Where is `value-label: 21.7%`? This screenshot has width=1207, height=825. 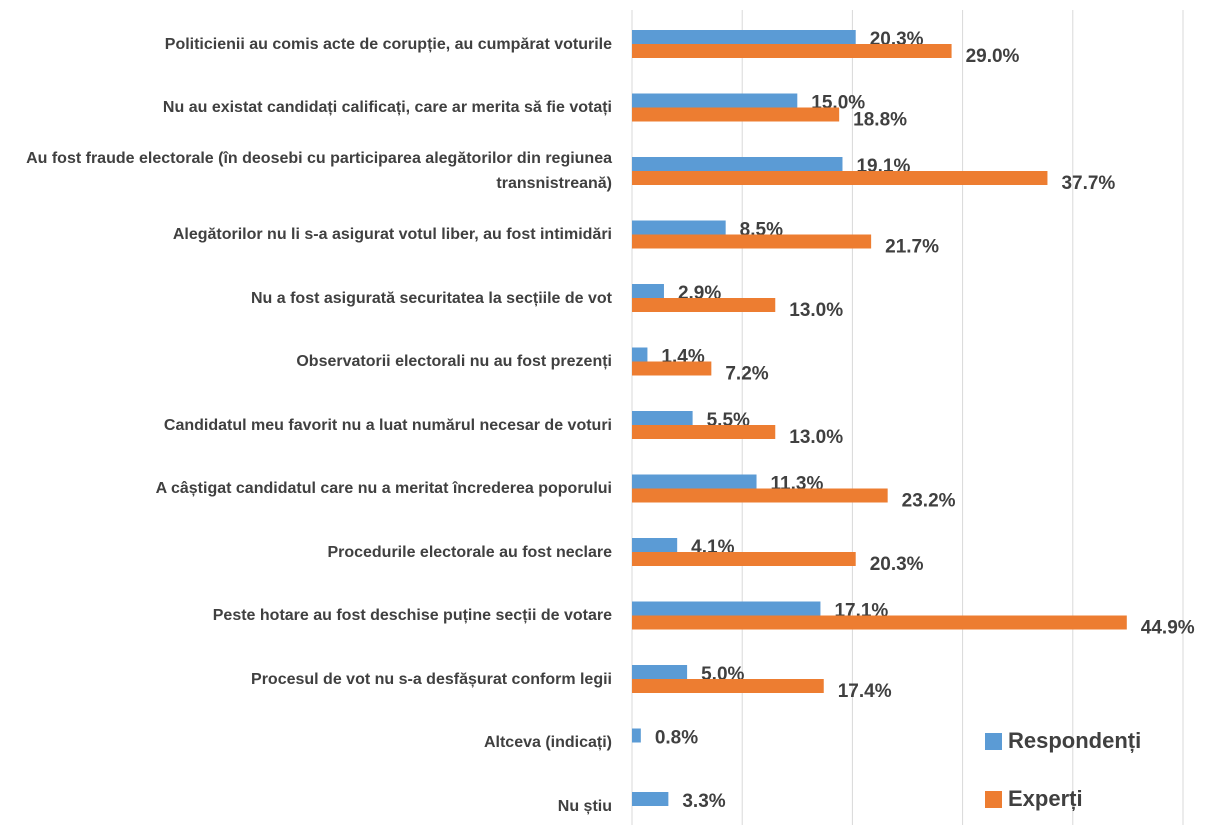 value-label: 21.7% is located at coordinates (912, 247).